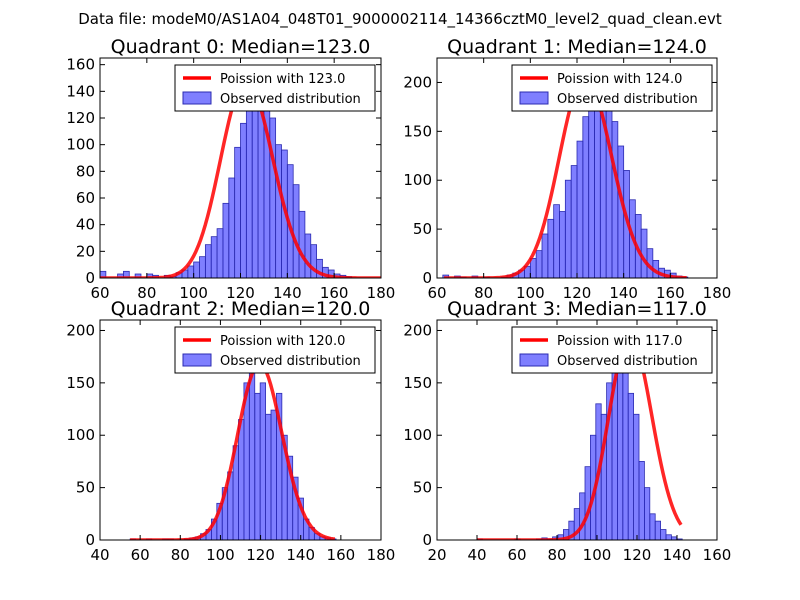 The width and height of the screenshot is (800, 600). Describe the element at coordinates (282, 79) in the screenshot. I see `legend-label-poisson: Poission with 123.0` at that location.